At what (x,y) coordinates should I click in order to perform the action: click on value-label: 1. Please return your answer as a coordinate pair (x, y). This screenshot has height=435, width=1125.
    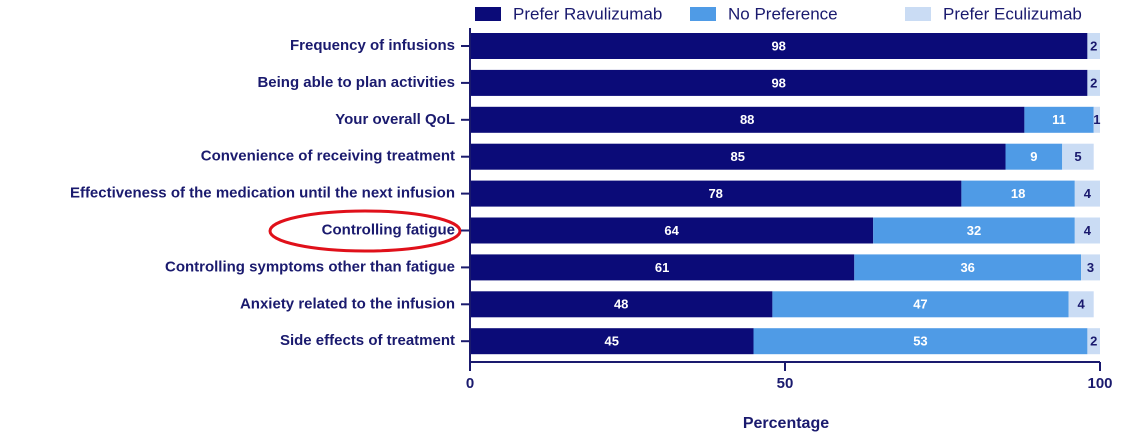
    Looking at the image, I should click on (1096, 119).